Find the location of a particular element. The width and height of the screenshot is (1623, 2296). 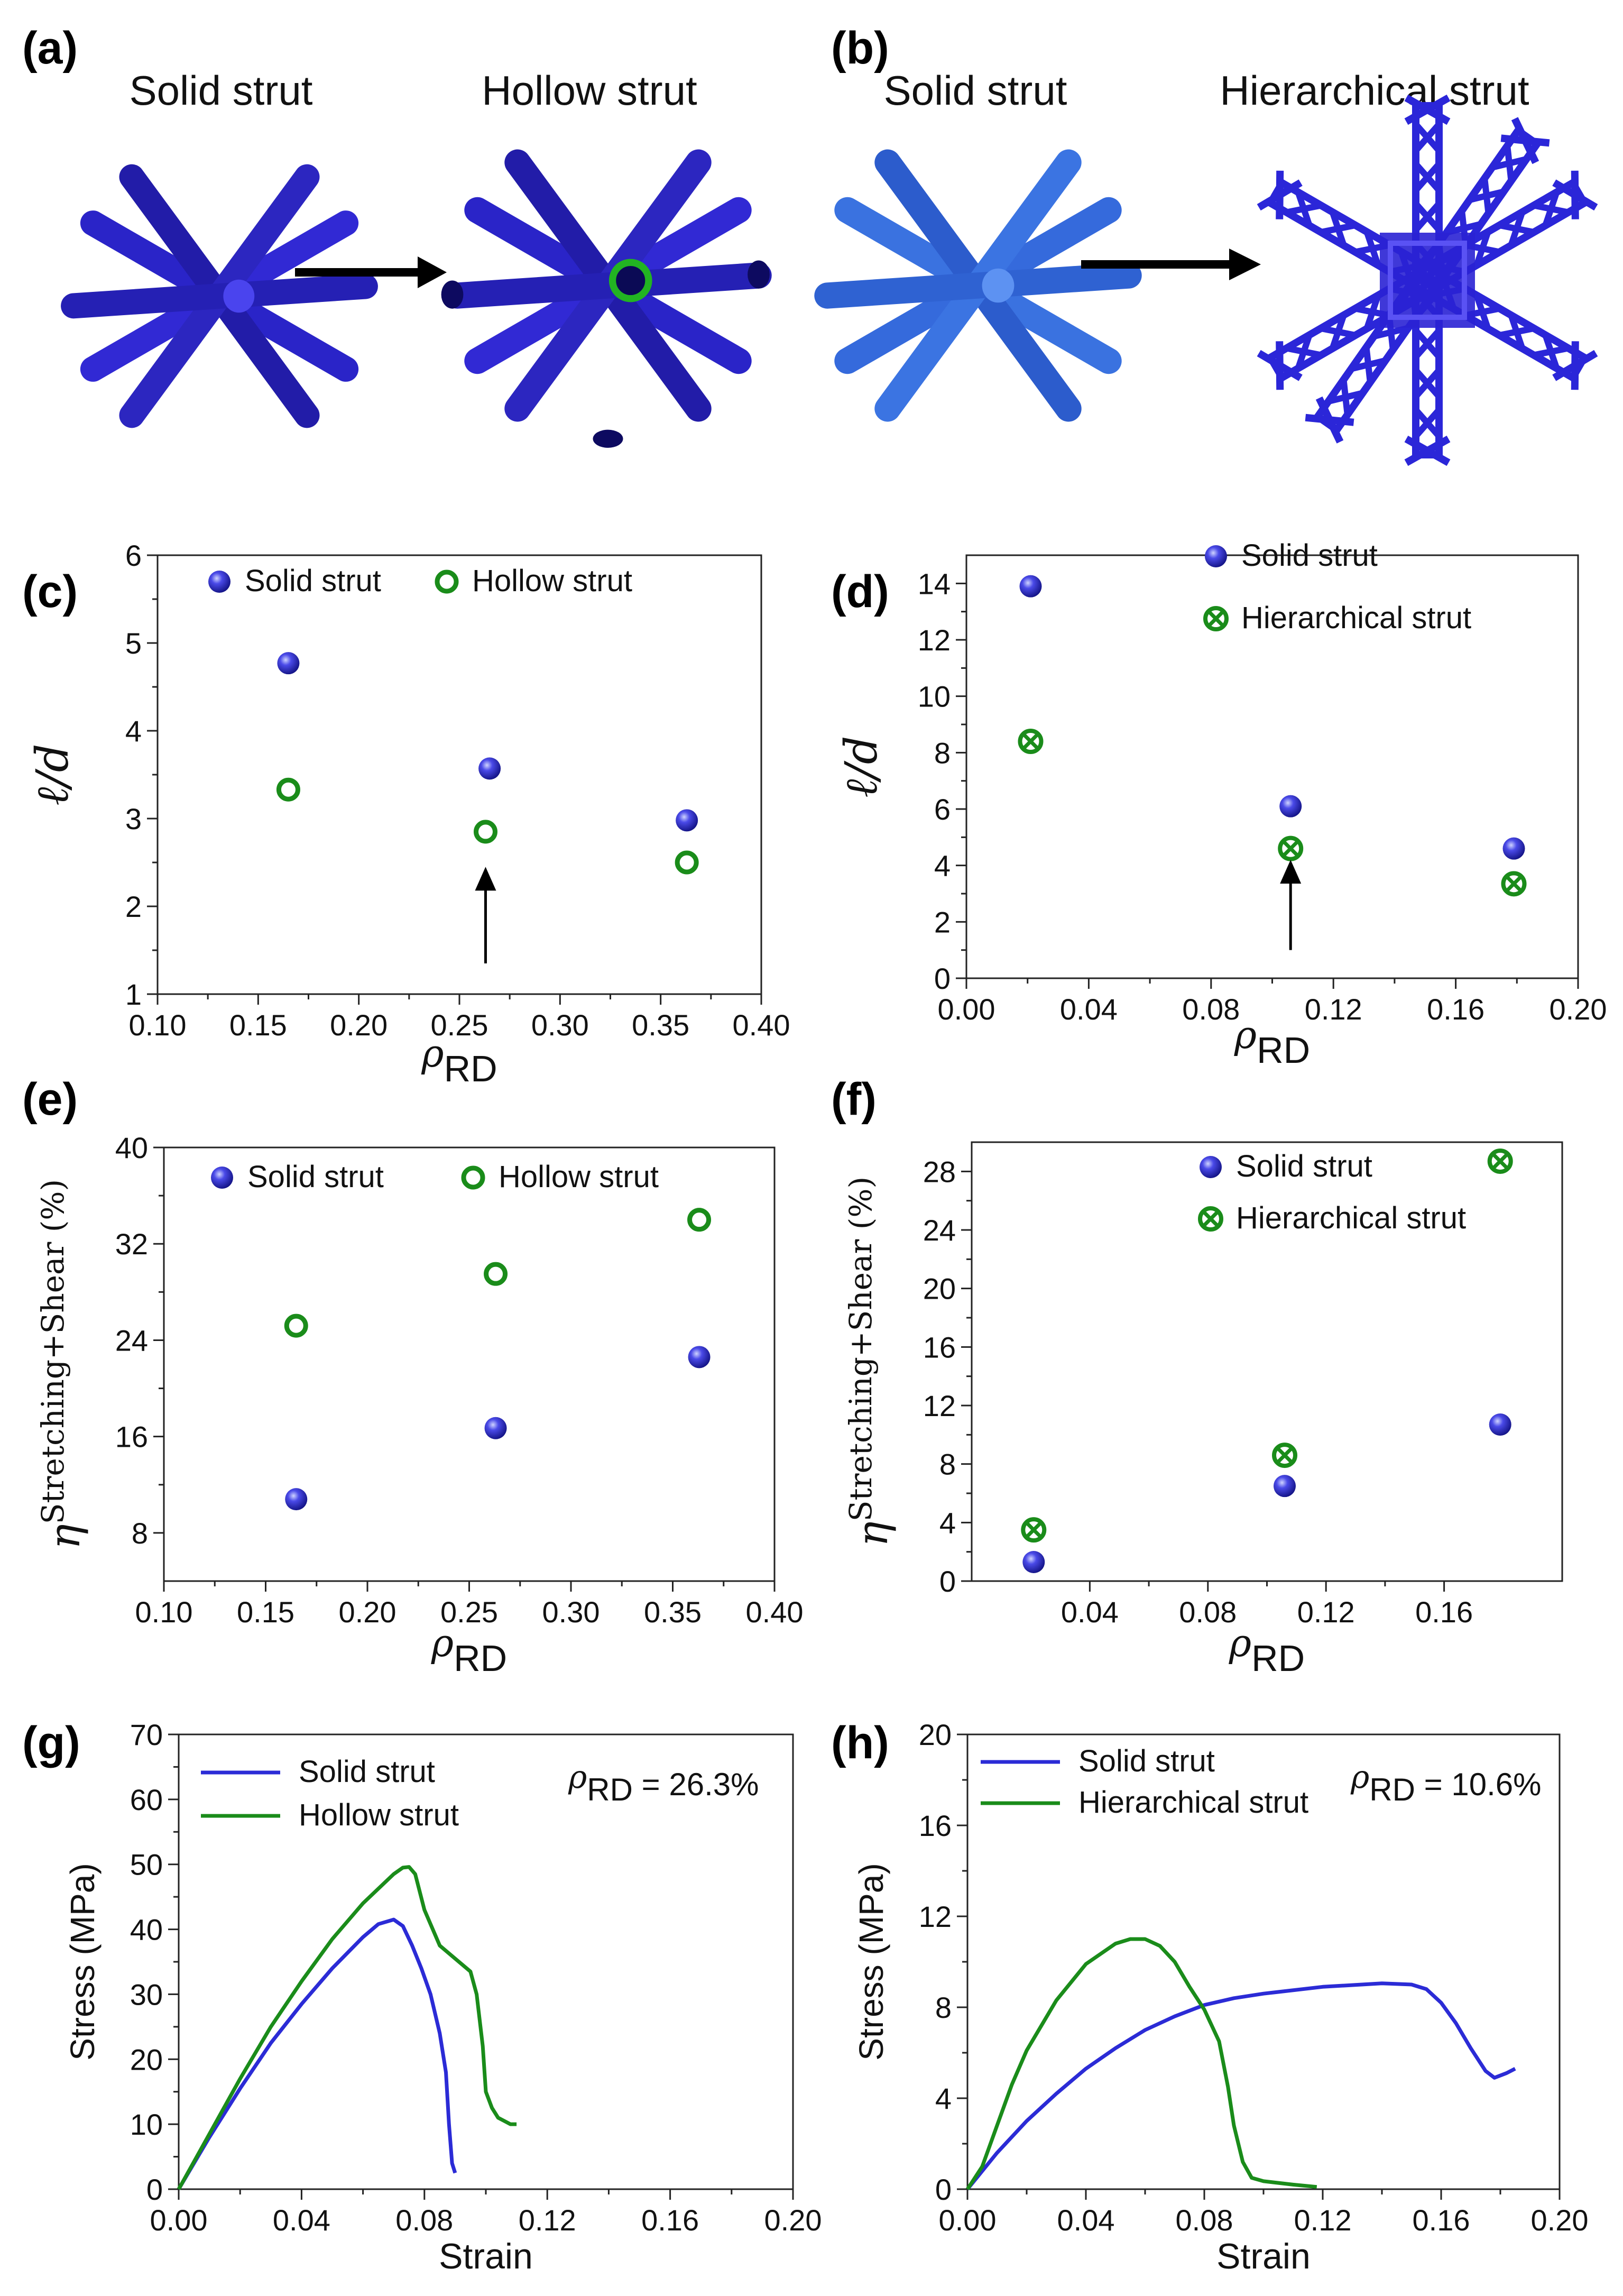

panel-label-c: (c) is located at coordinates (50, 592).